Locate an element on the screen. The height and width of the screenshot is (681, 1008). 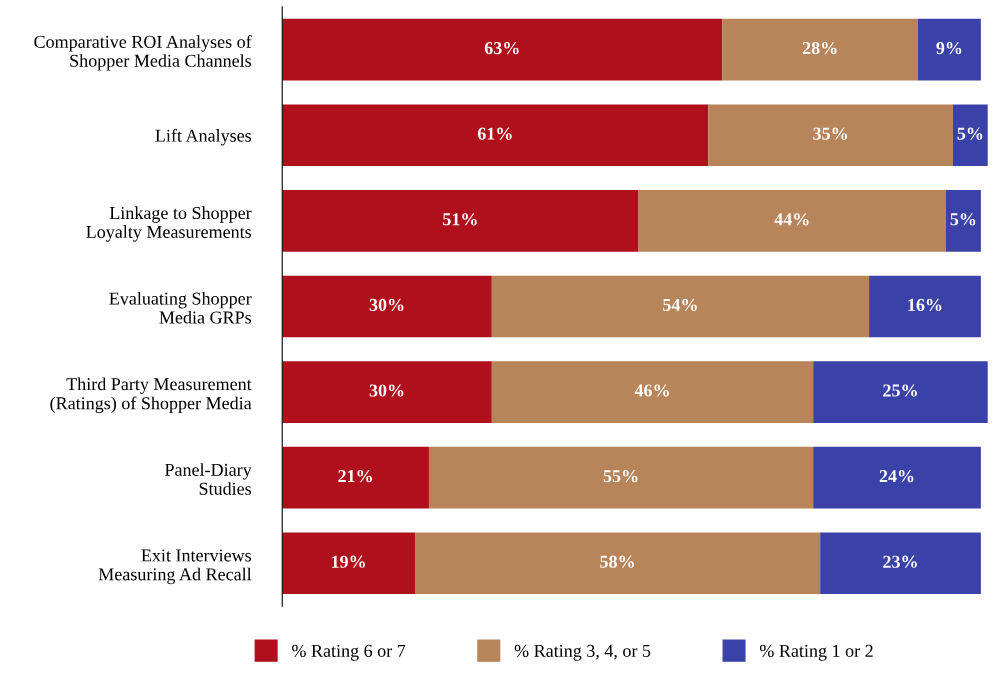
legend-label: % Rating 6 or 7 is located at coordinates (349, 652).